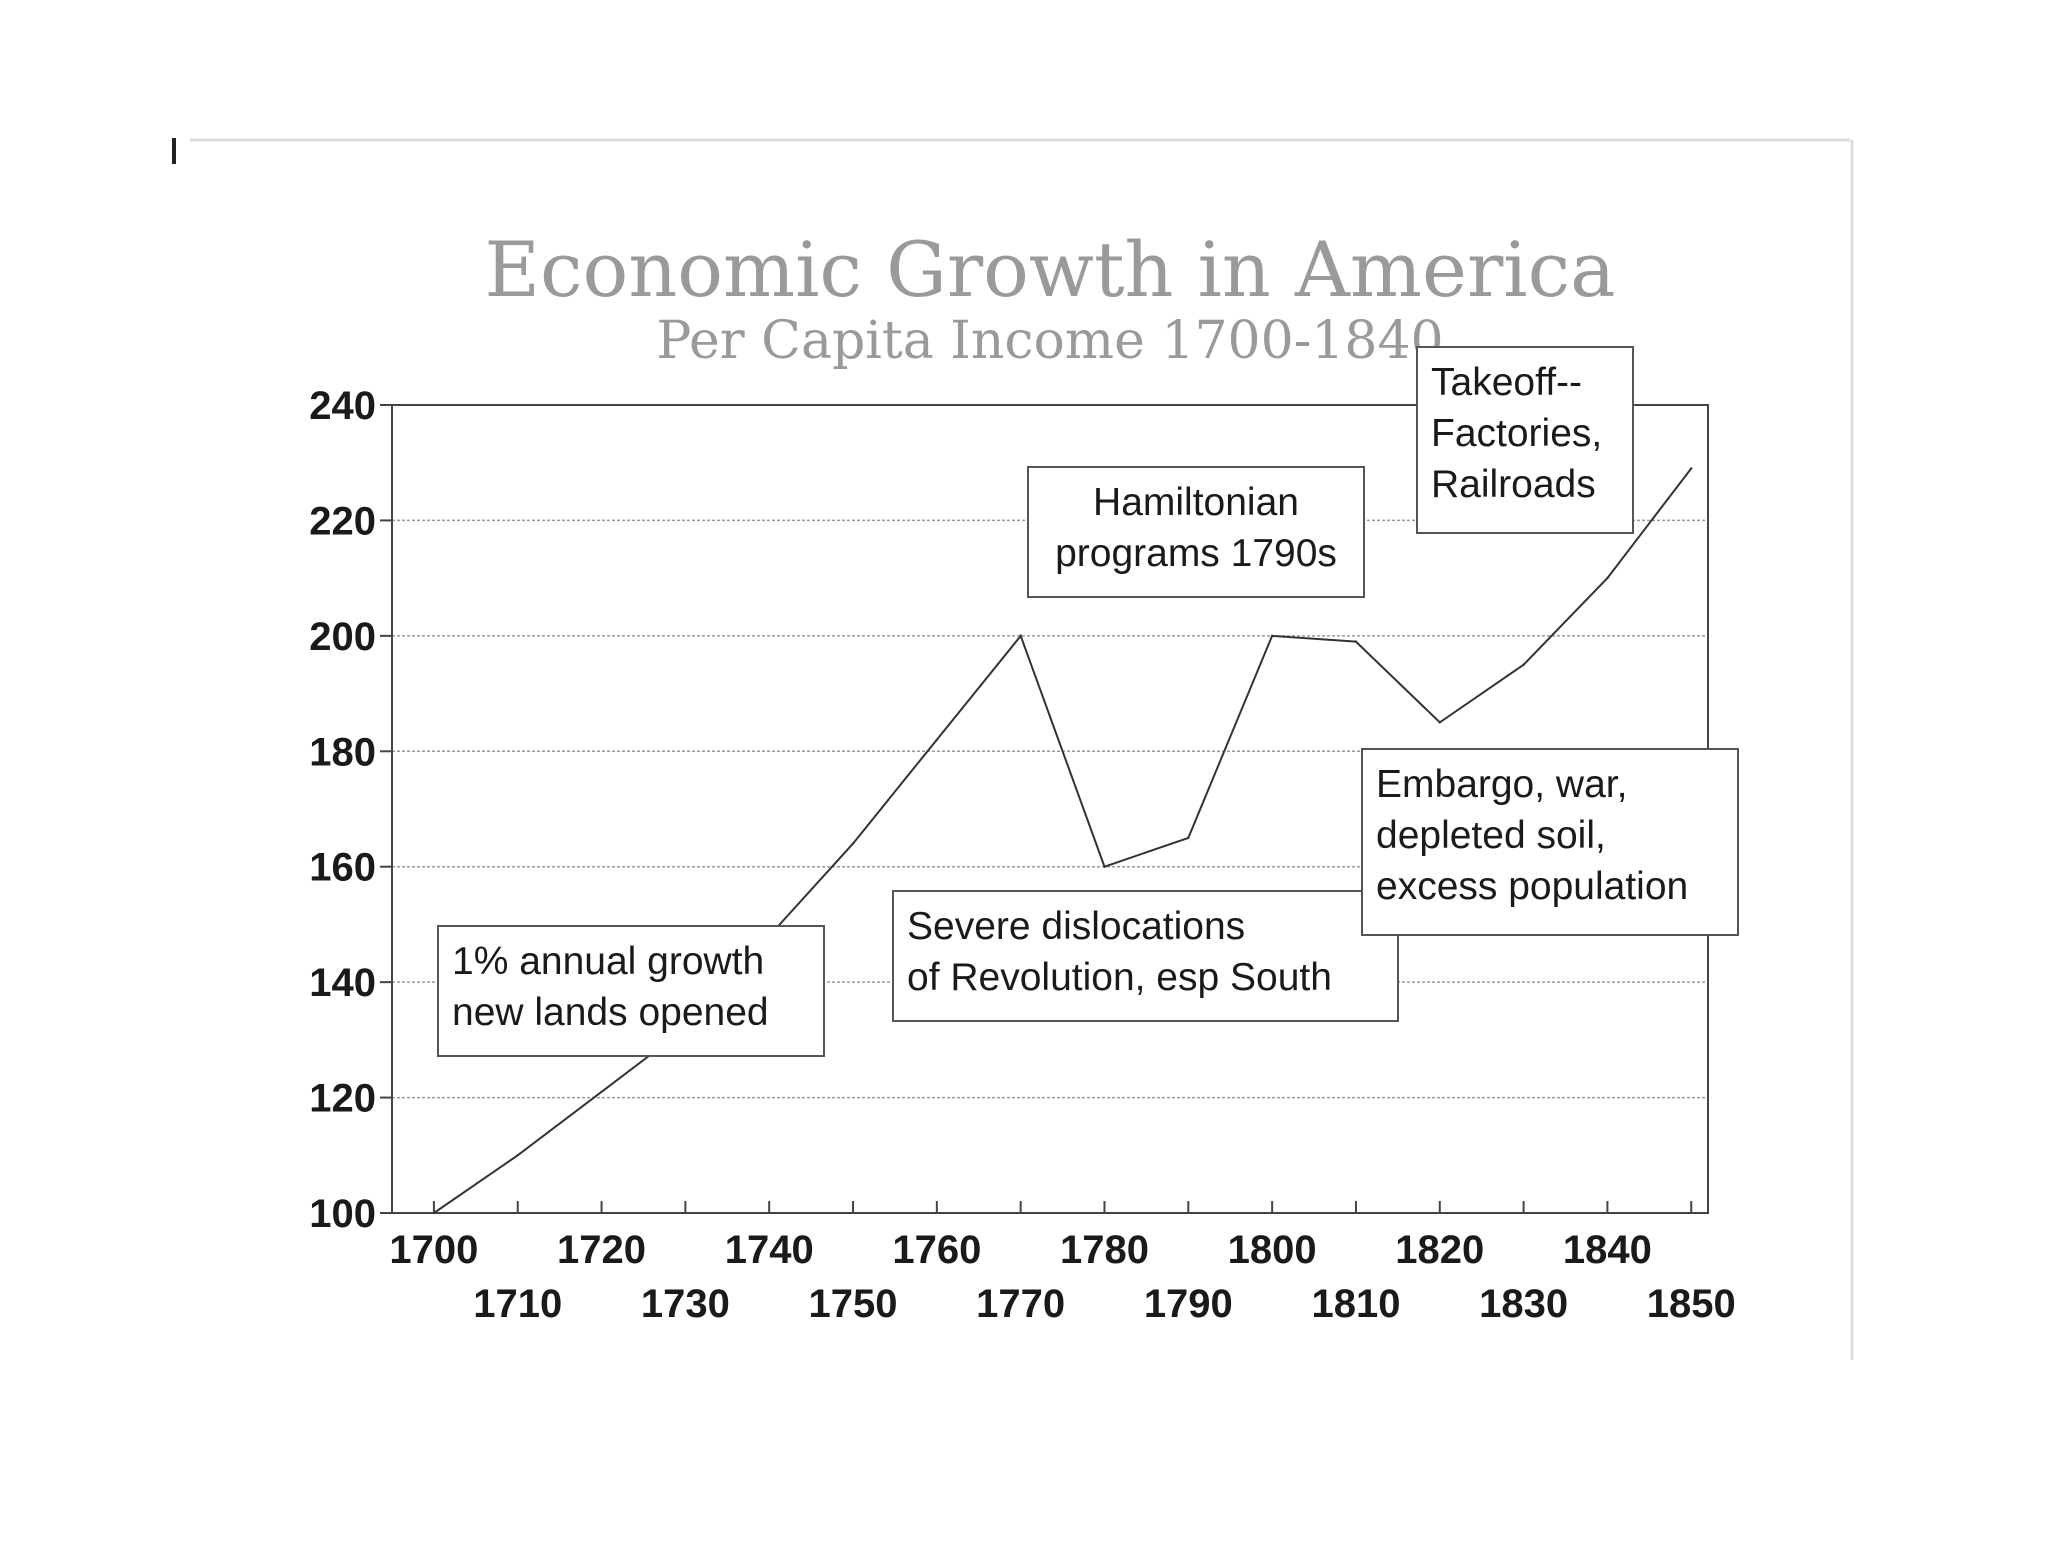  What do you see at coordinates (1196, 502) in the screenshot?
I see `annotation-3-line-1: Hamiltonian` at bounding box center [1196, 502].